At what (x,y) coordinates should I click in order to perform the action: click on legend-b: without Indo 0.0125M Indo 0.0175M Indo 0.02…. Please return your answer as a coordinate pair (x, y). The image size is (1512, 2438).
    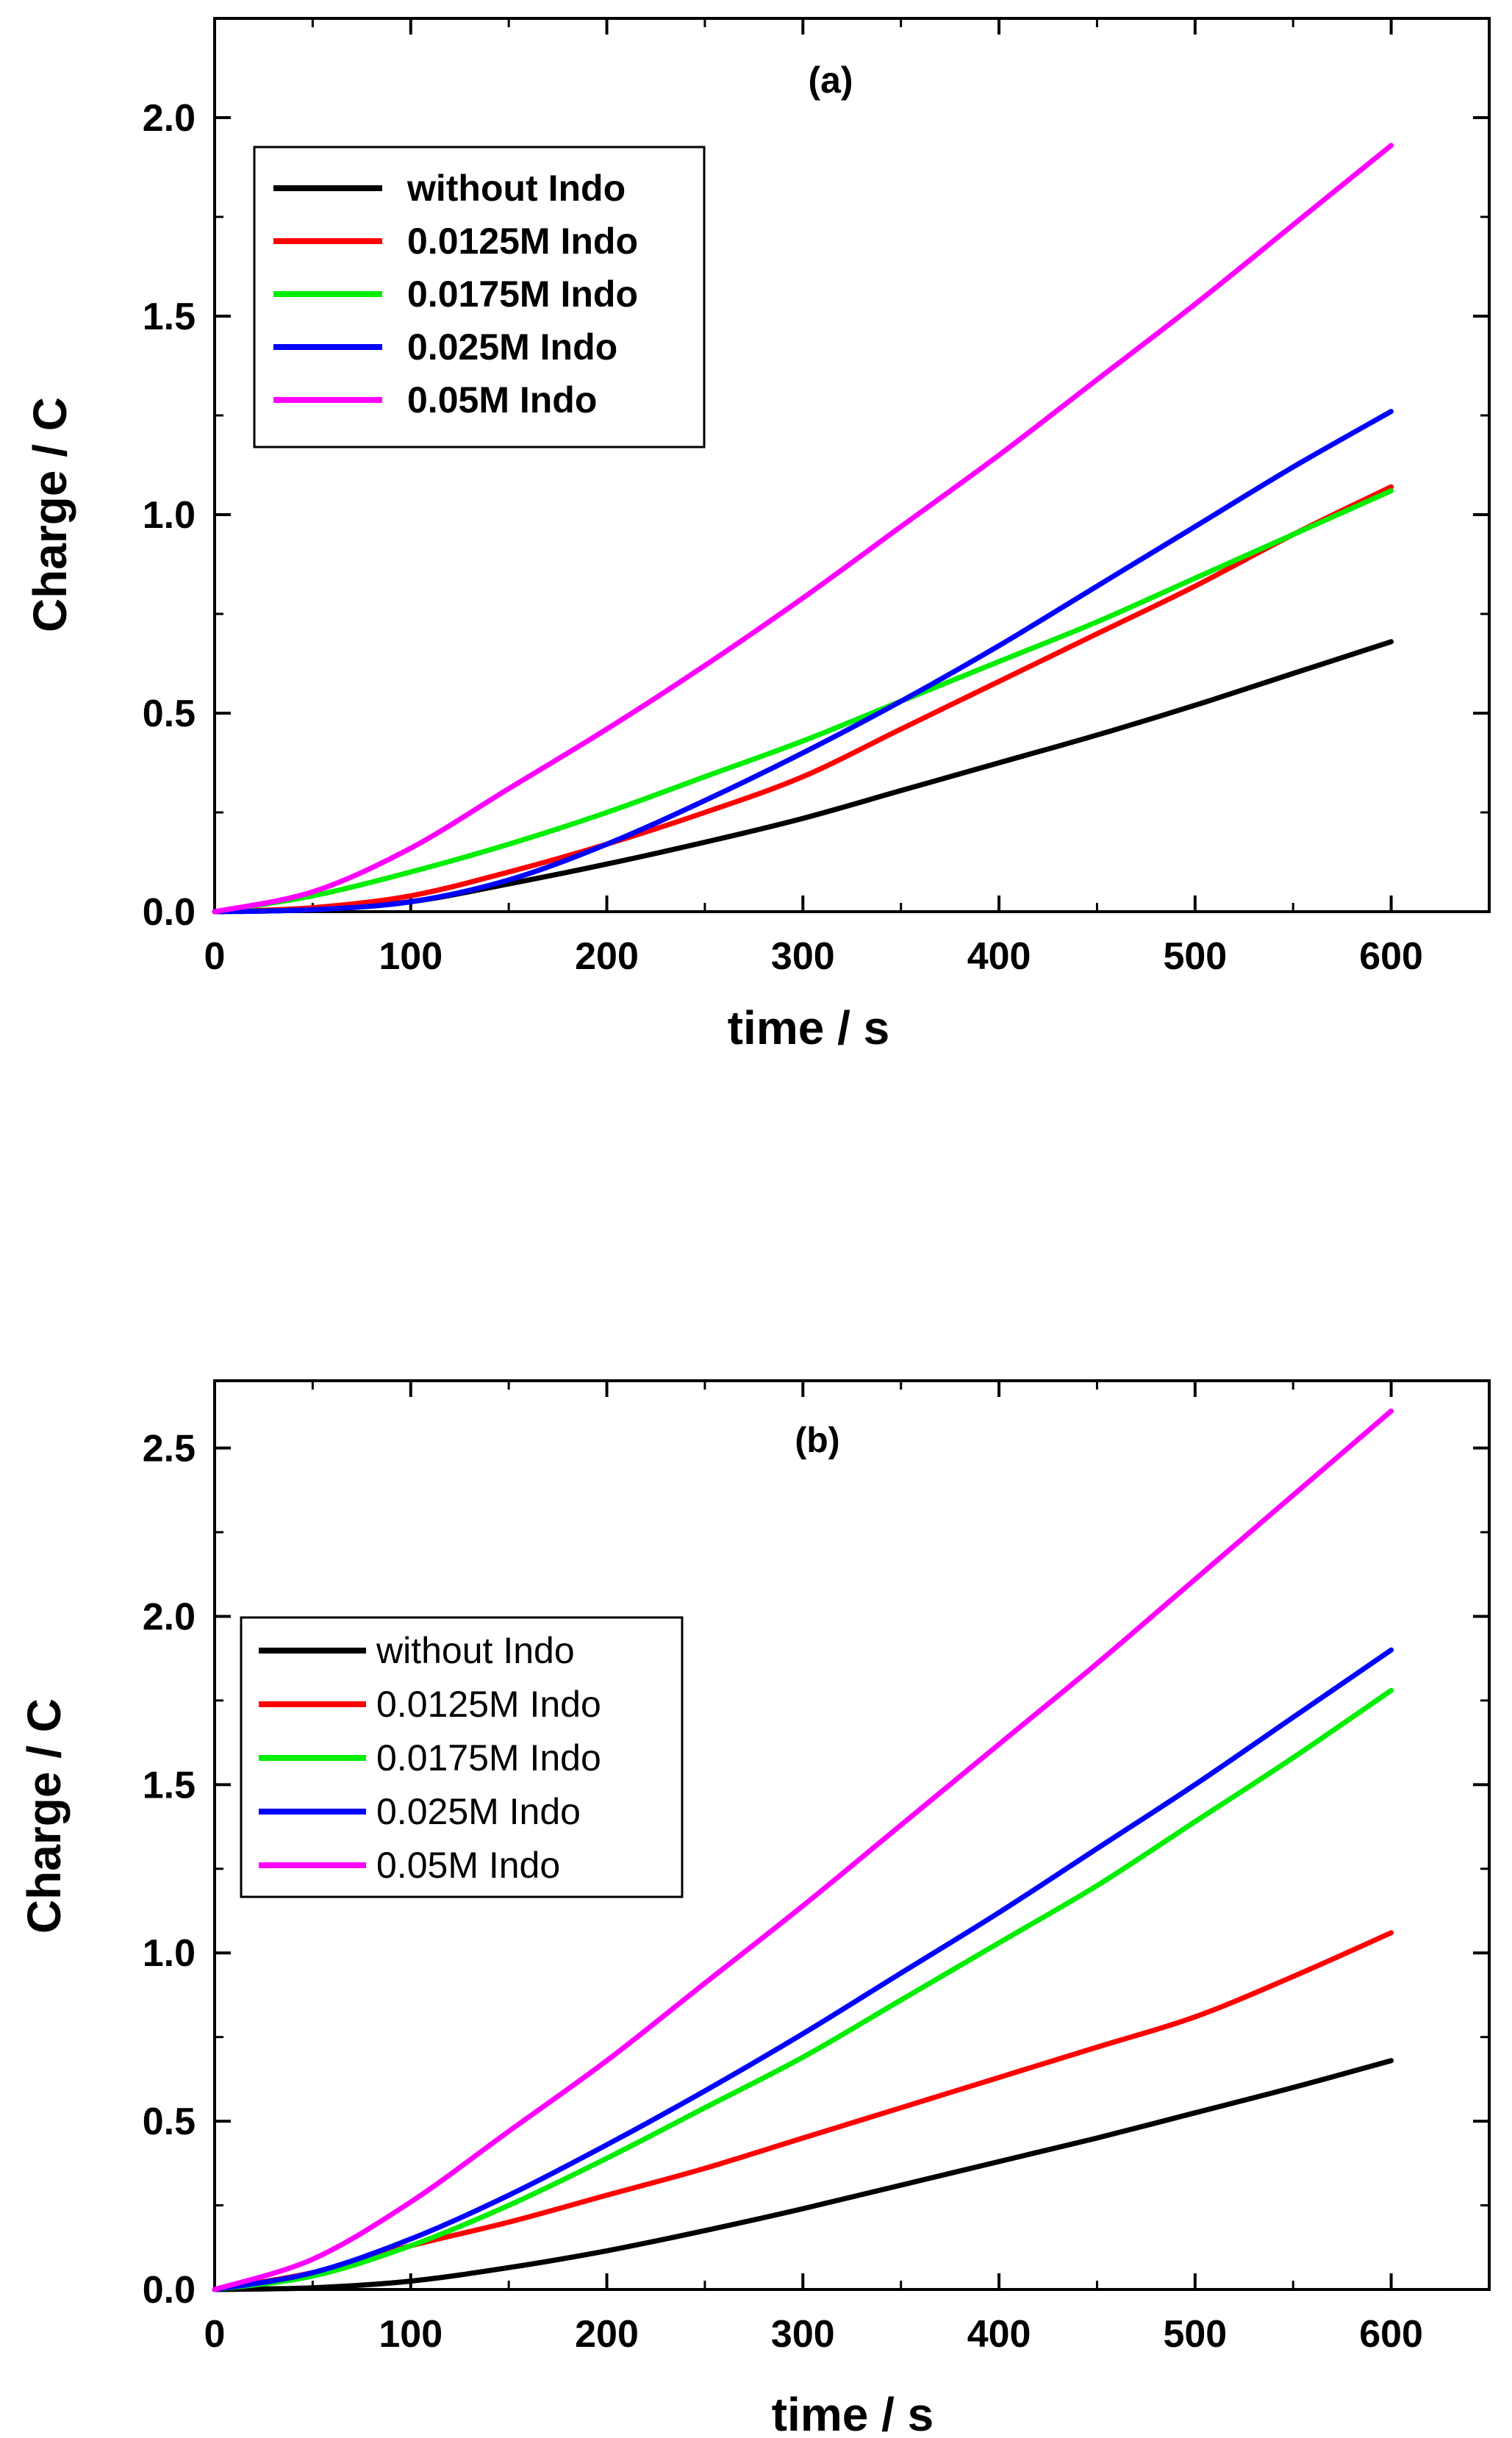
    Looking at the image, I should click on (462, 1757).